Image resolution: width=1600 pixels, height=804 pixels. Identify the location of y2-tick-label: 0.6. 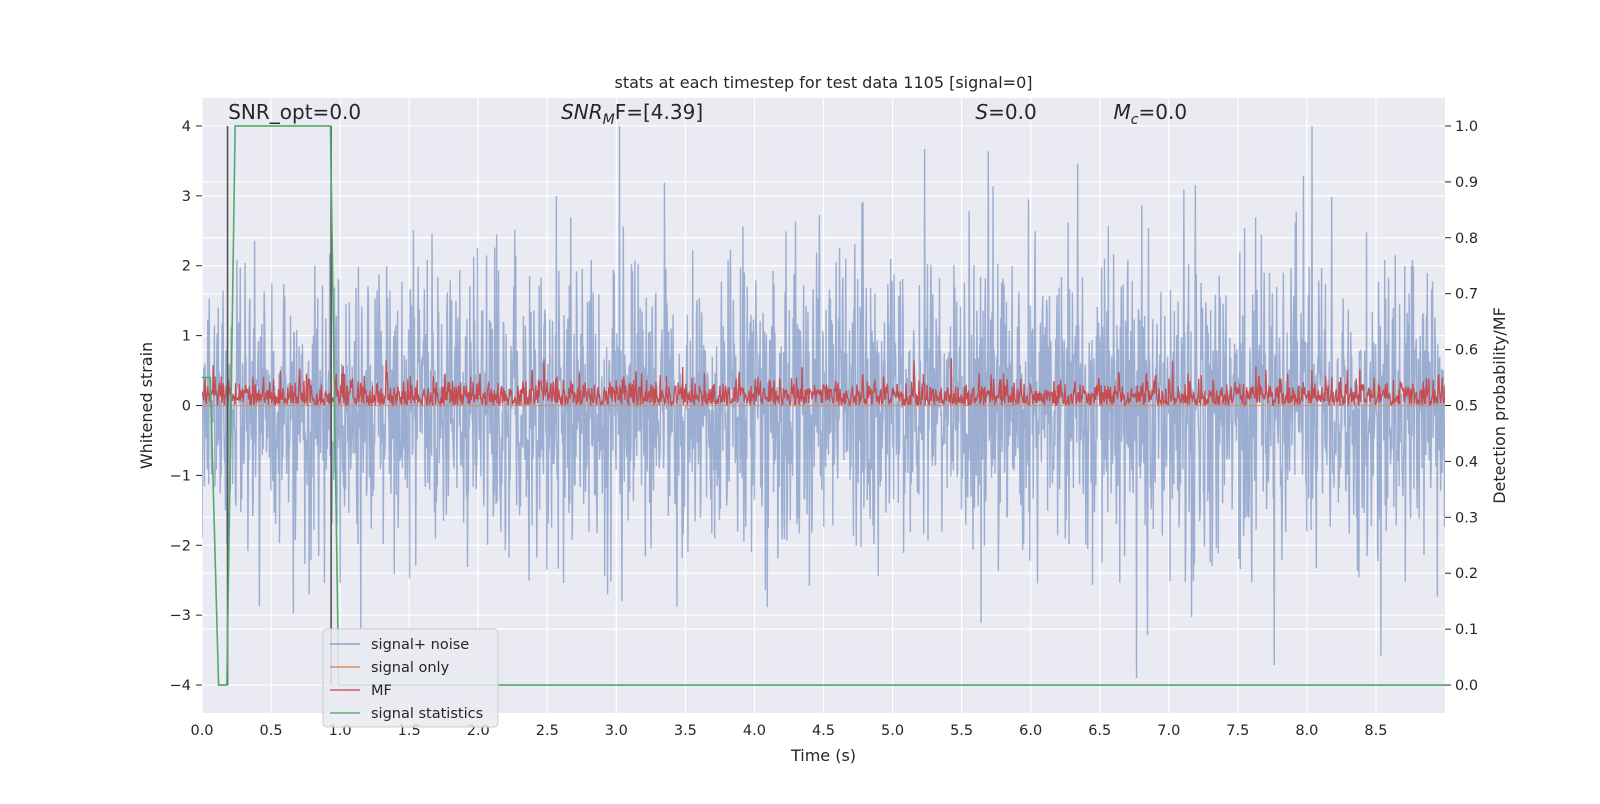
(1466, 351).